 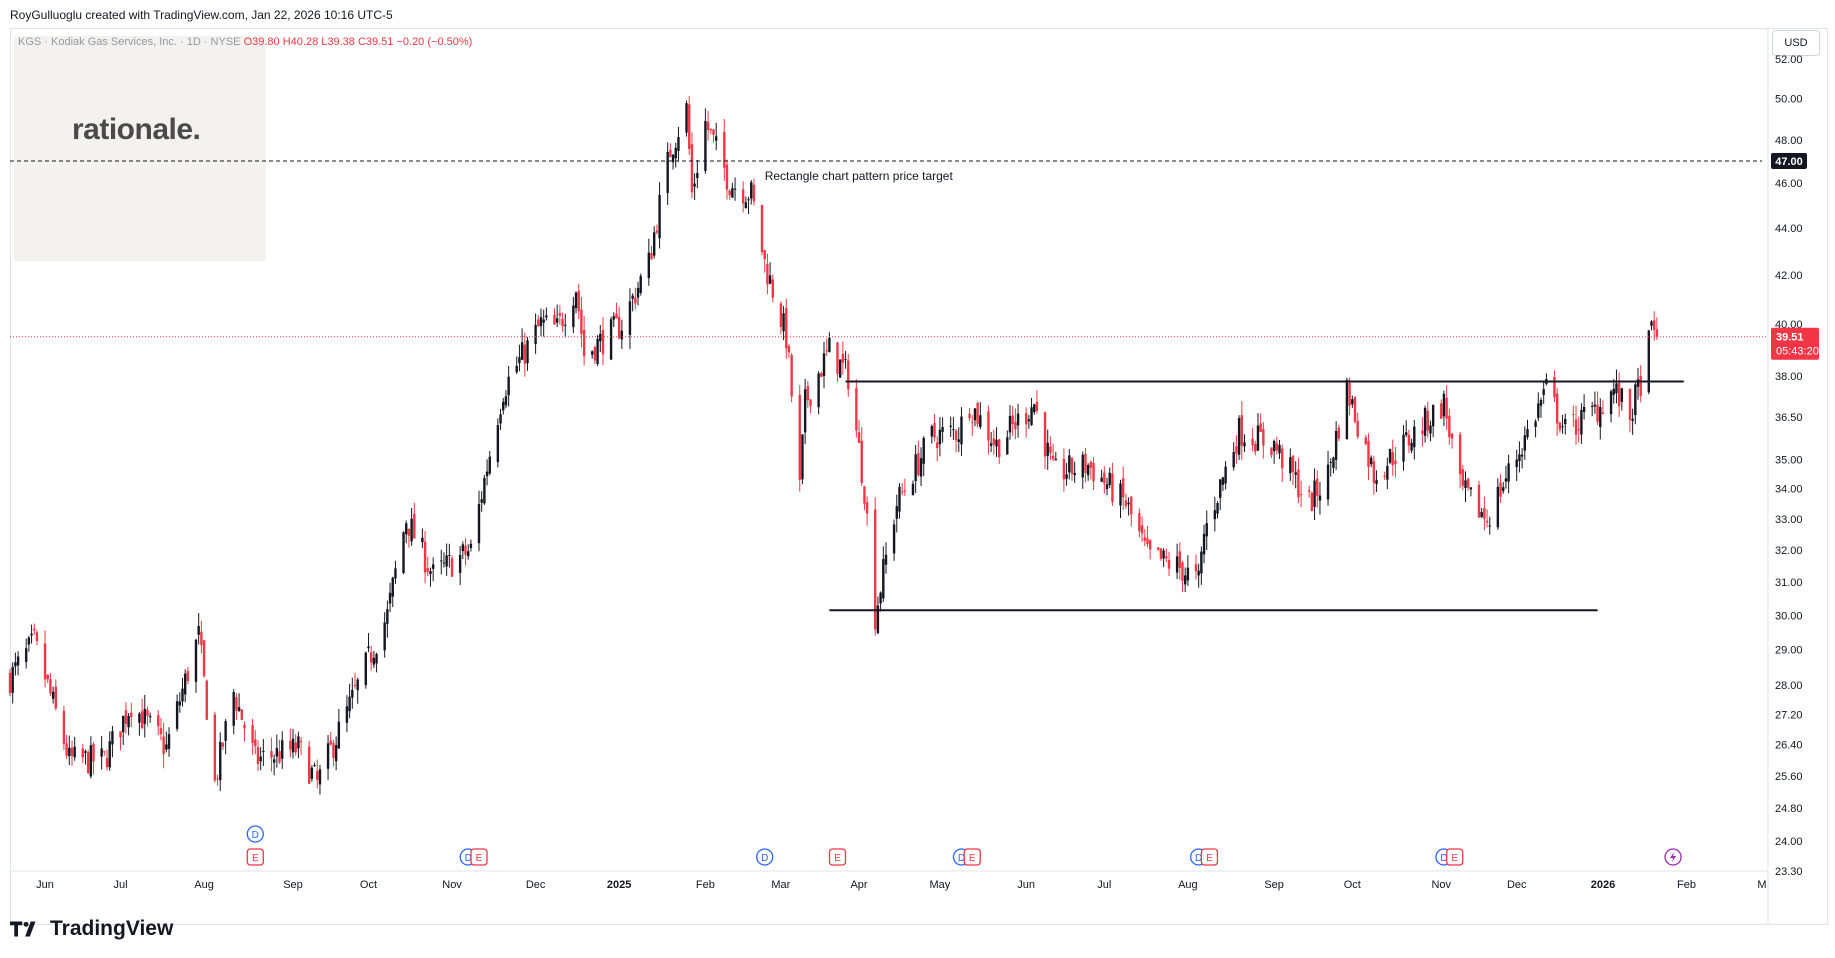 I want to click on price-axis-label: 50.00, so click(x=1789, y=99).